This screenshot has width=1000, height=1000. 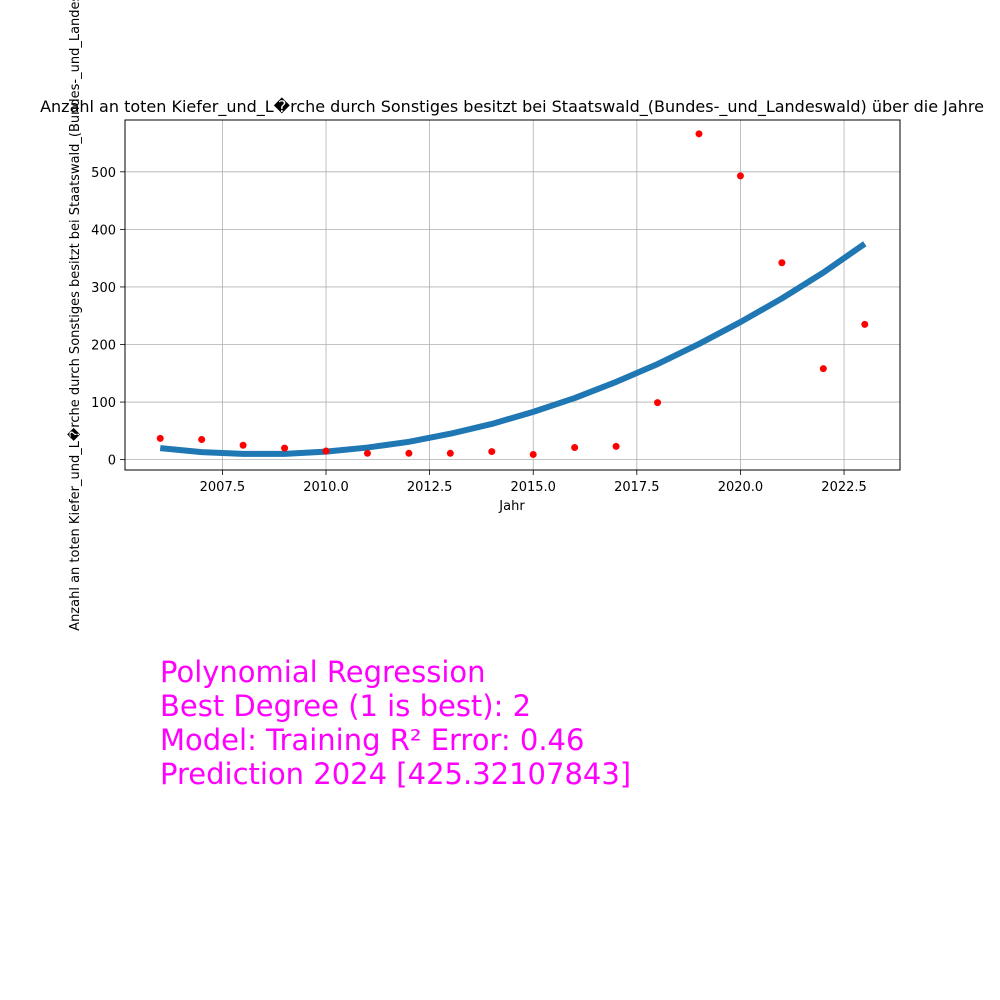 I want to click on y-tick-label: 200, so click(x=103, y=346).